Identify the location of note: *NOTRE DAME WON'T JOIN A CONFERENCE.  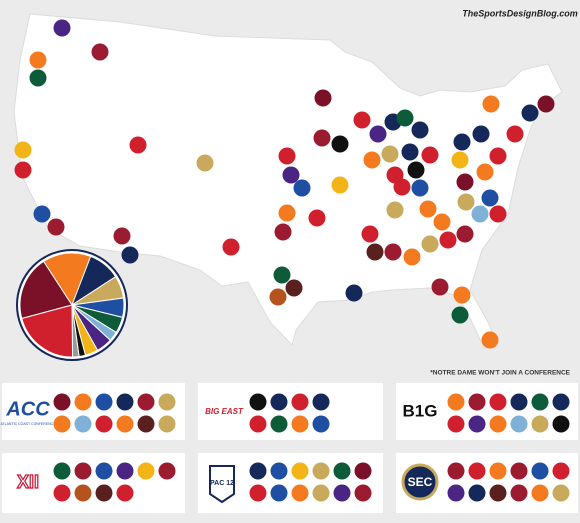
(500, 373).